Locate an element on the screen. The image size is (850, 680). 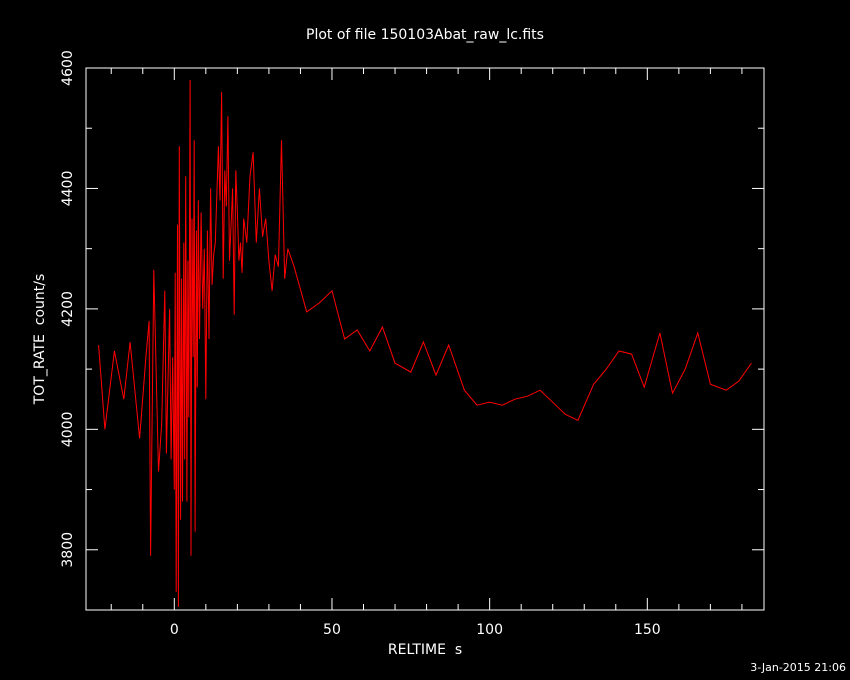
chart-title: Plot of file 150103Abat_raw_lc.fits is located at coordinates (425, 35).